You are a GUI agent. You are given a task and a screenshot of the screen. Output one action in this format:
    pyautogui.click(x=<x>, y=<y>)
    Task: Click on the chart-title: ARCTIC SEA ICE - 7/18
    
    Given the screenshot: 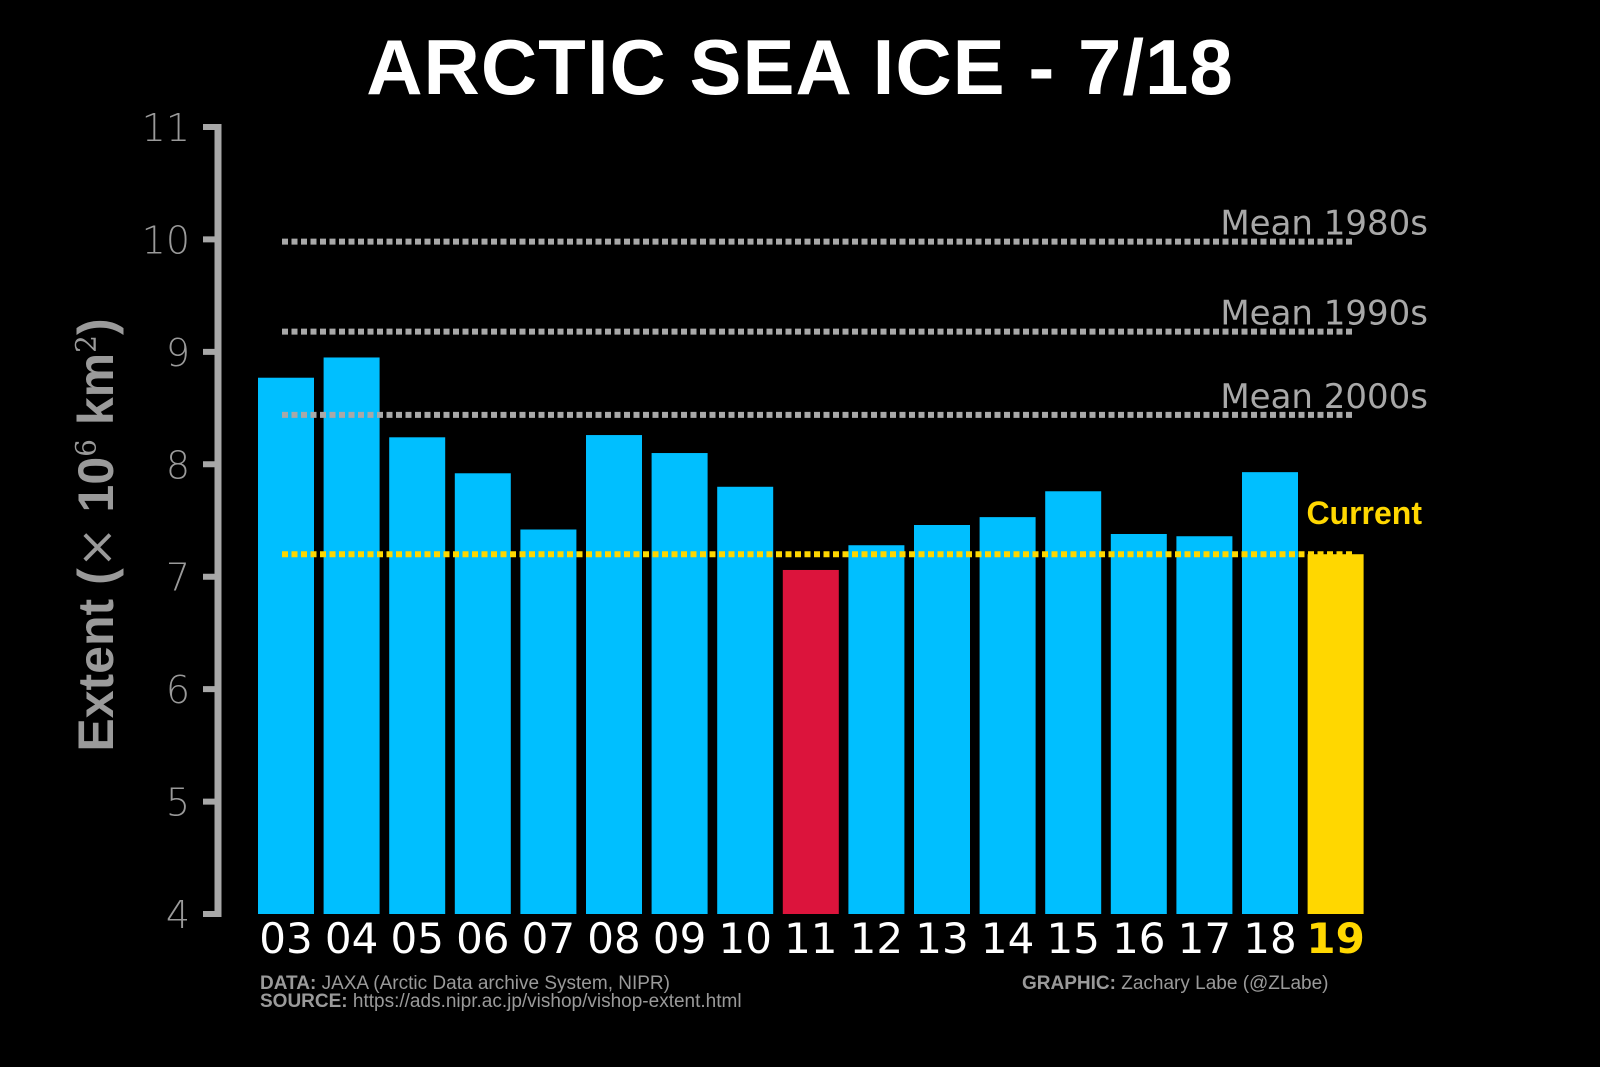 What is the action you would take?
    pyautogui.click(x=800, y=67)
    